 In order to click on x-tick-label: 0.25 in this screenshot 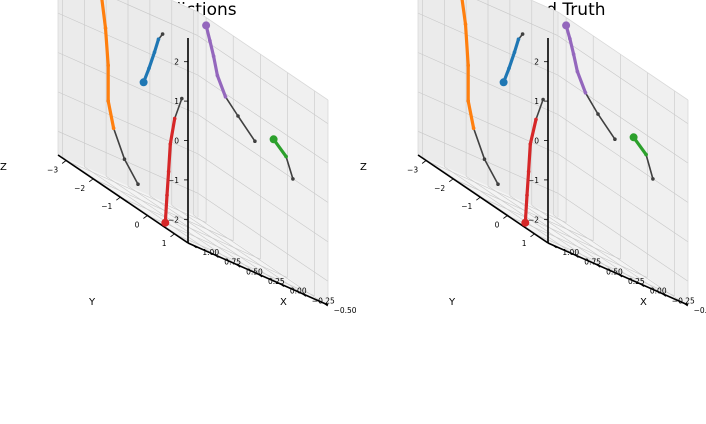, I will do `click(636, 281)`.